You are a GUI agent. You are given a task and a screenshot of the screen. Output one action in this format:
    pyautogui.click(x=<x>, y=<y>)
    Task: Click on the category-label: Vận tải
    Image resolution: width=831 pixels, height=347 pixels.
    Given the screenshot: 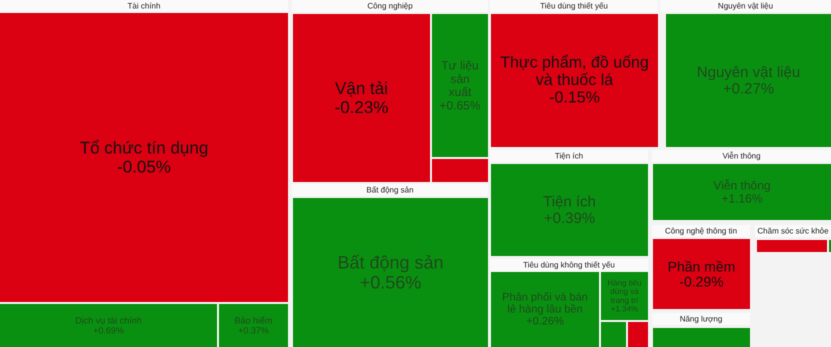 What is the action you would take?
    pyautogui.click(x=361, y=88)
    